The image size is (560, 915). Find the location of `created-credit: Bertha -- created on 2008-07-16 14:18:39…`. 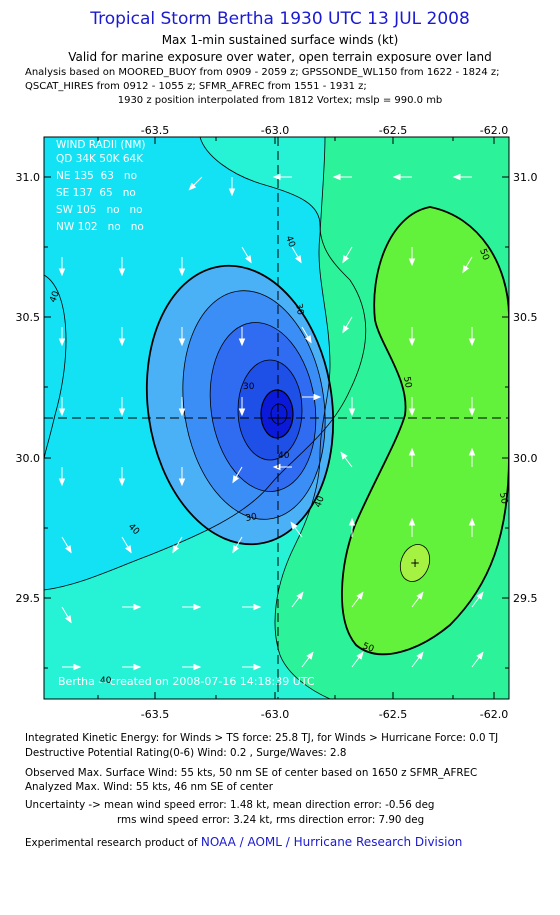

created-credit: Bertha -- created on 2008-07-16 14:18:39… is located at coordinates (186, 681).